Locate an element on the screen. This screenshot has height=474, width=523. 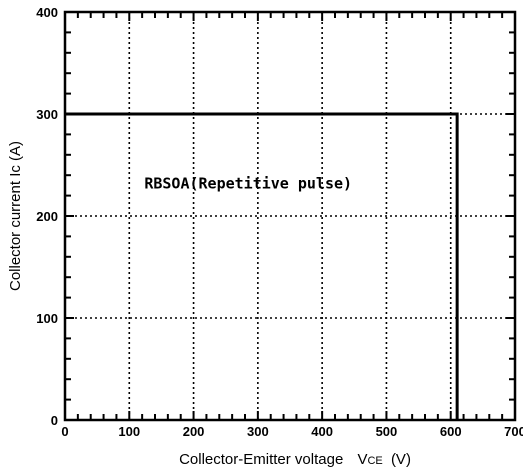
annotation-0: RBSOA(Repetitive pulse) is located at coordinates (248, 183).